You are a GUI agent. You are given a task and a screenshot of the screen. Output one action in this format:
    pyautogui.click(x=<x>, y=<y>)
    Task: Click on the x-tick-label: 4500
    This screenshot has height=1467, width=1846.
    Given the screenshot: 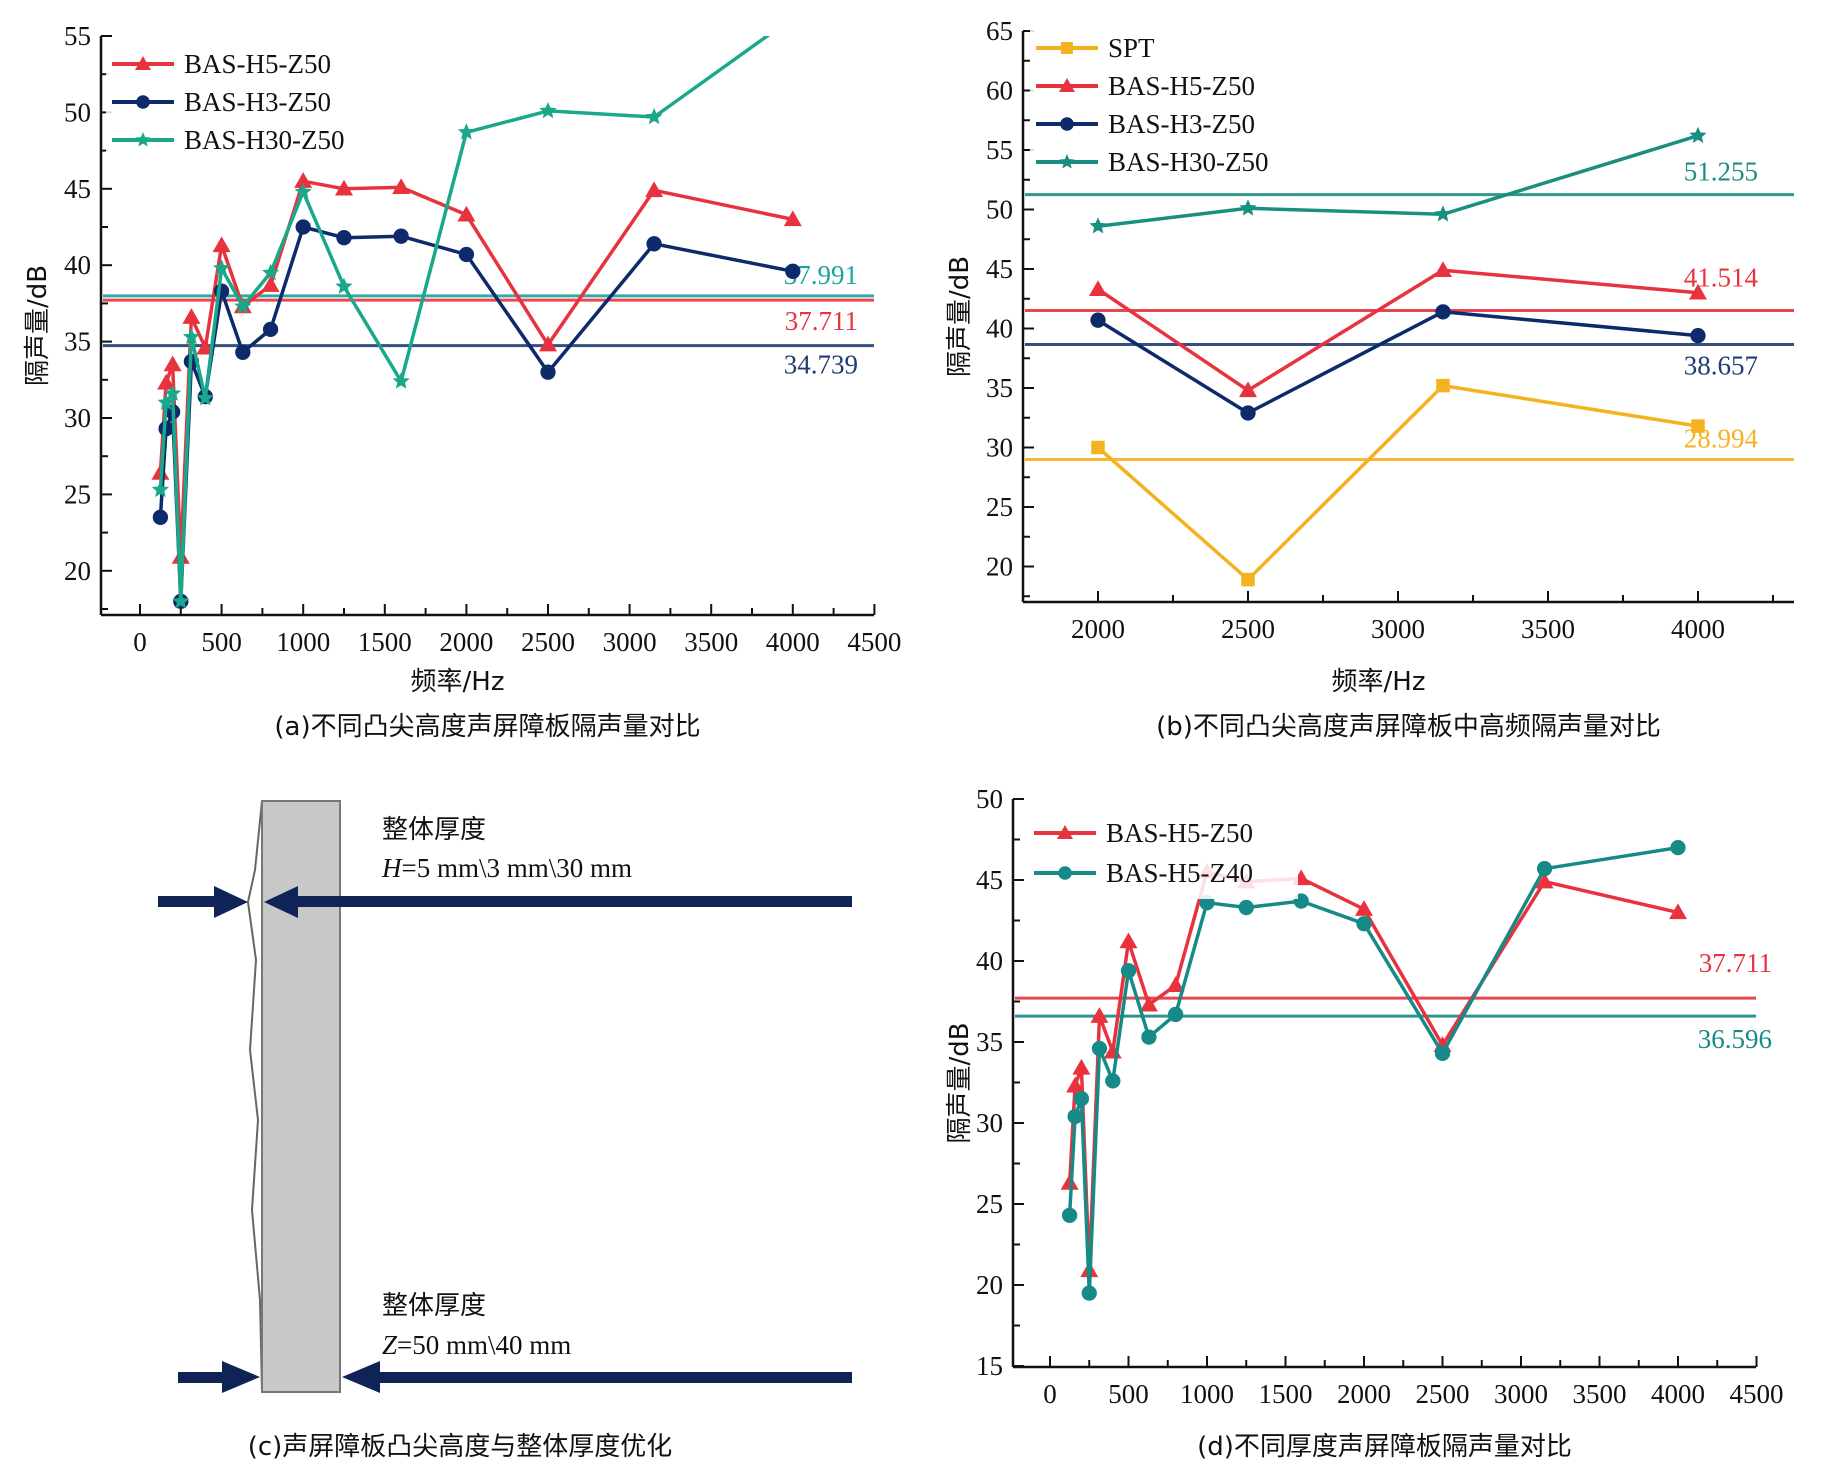 What is the action you would take?
    pyautogui.click(x=874, y=642)
    